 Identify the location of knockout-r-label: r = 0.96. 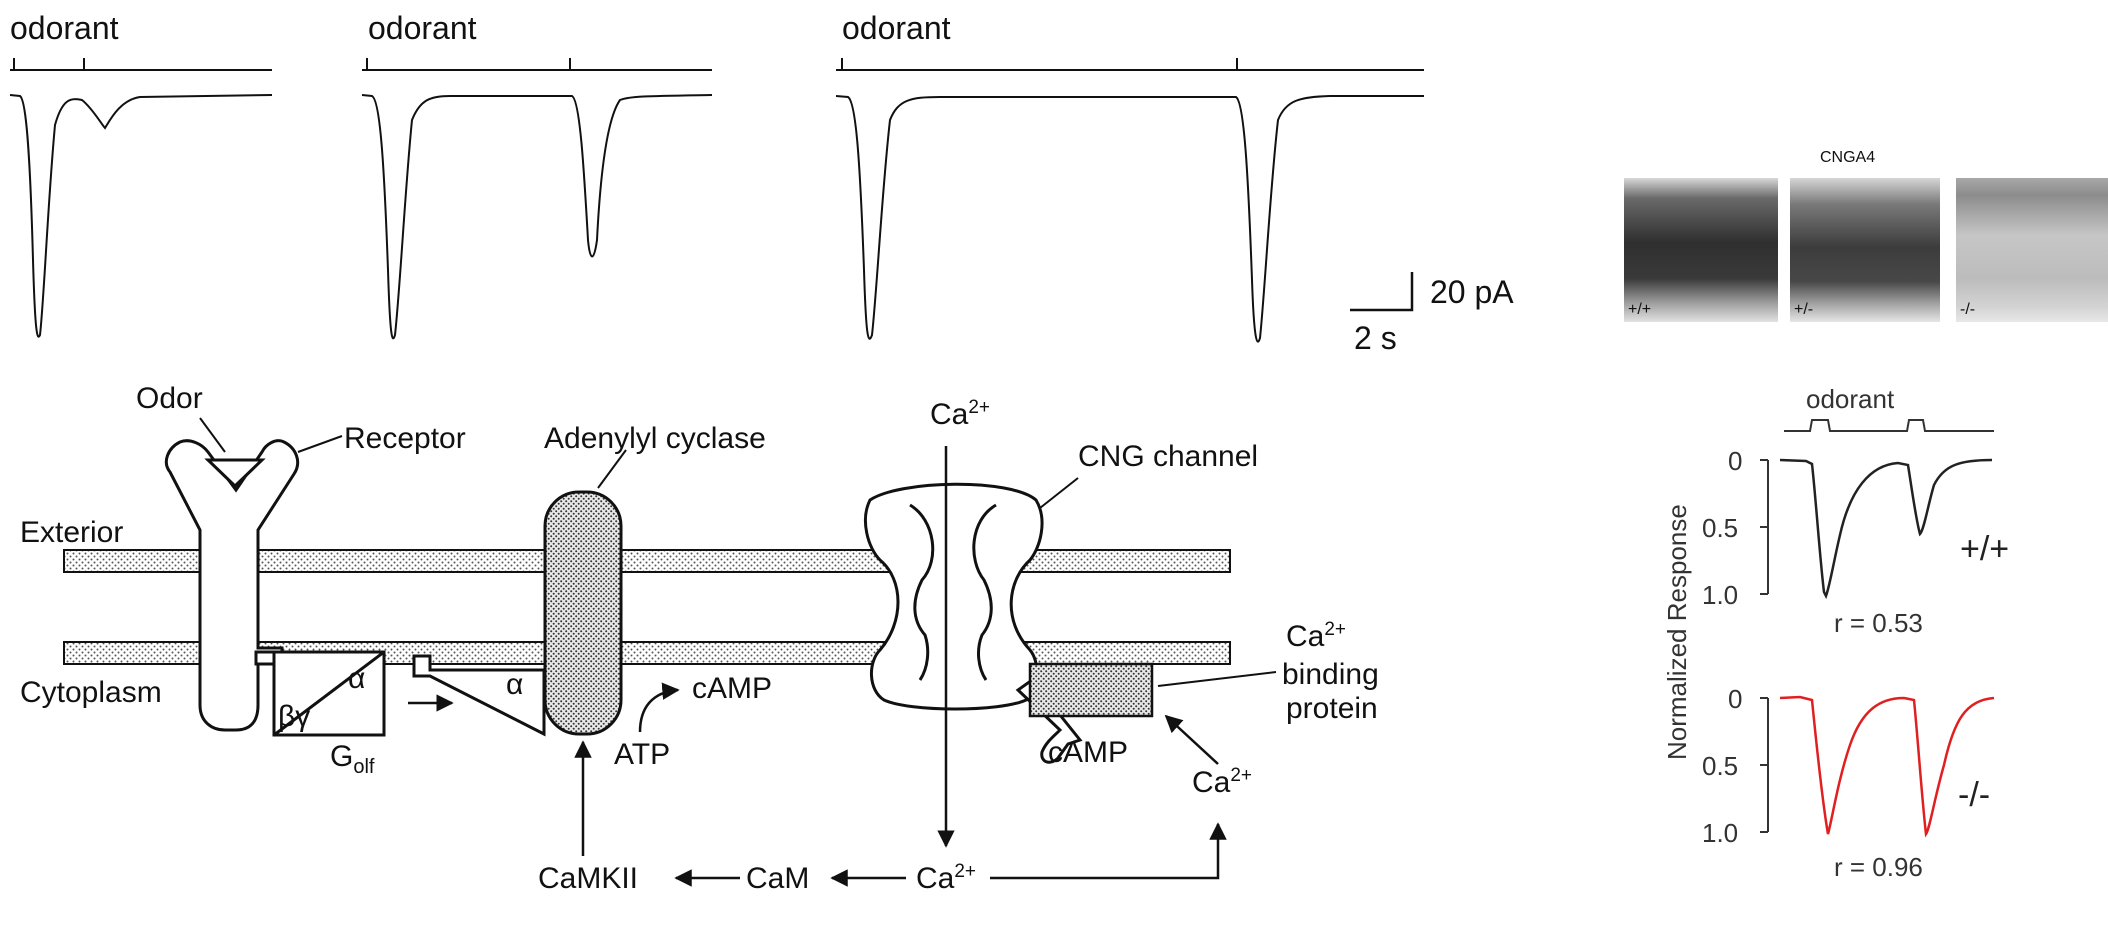
(1878, 867).